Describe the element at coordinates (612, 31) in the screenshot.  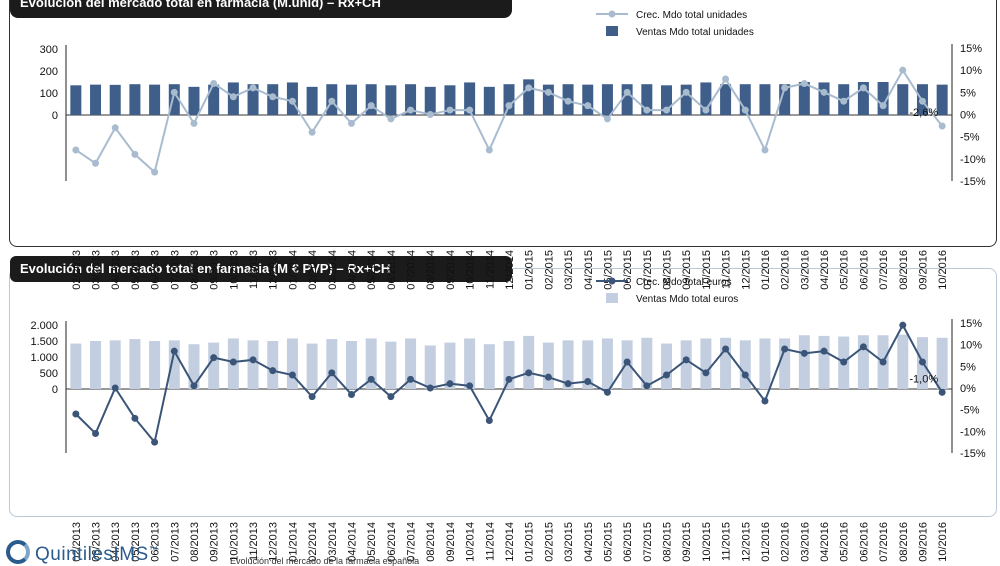
I see `units-legend-bar-swatch` at that location.